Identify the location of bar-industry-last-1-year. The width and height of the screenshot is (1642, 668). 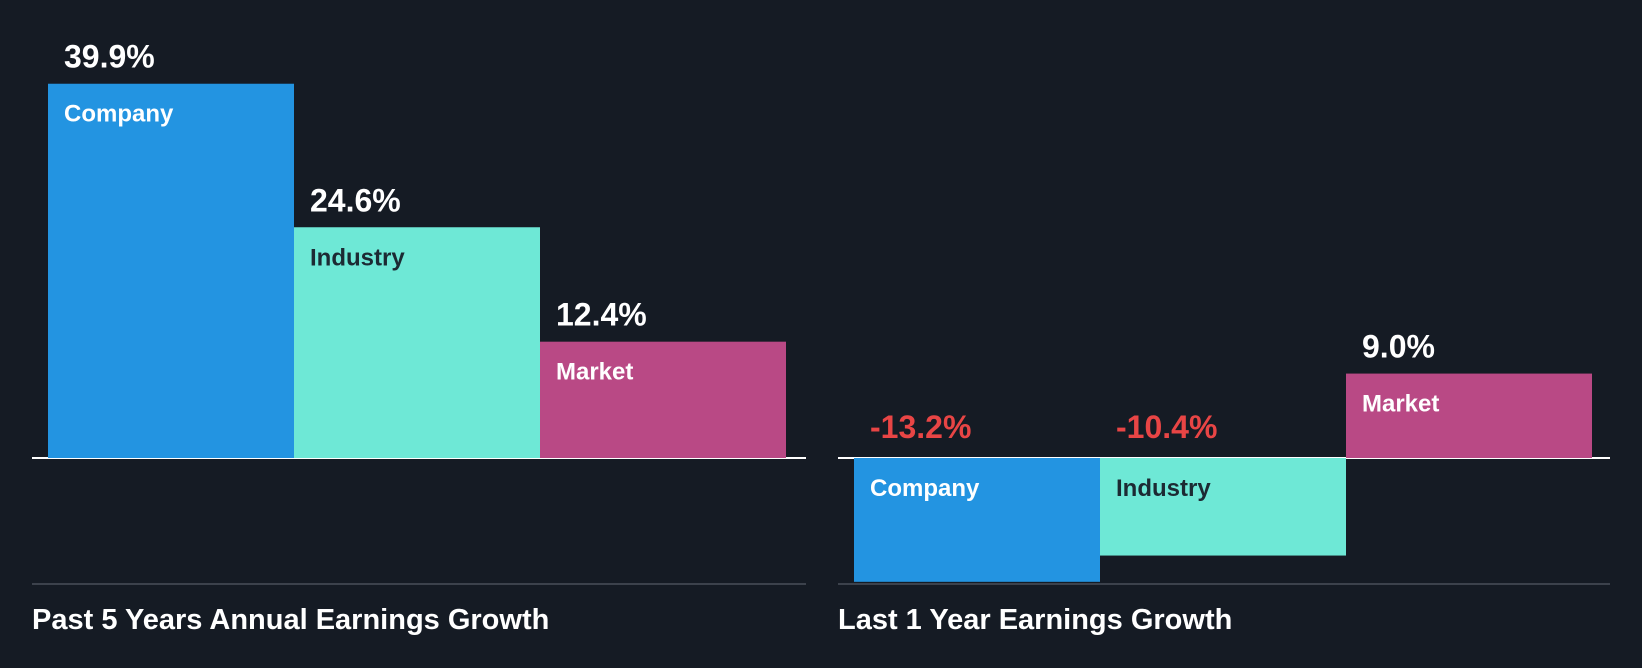
(1223, 507).